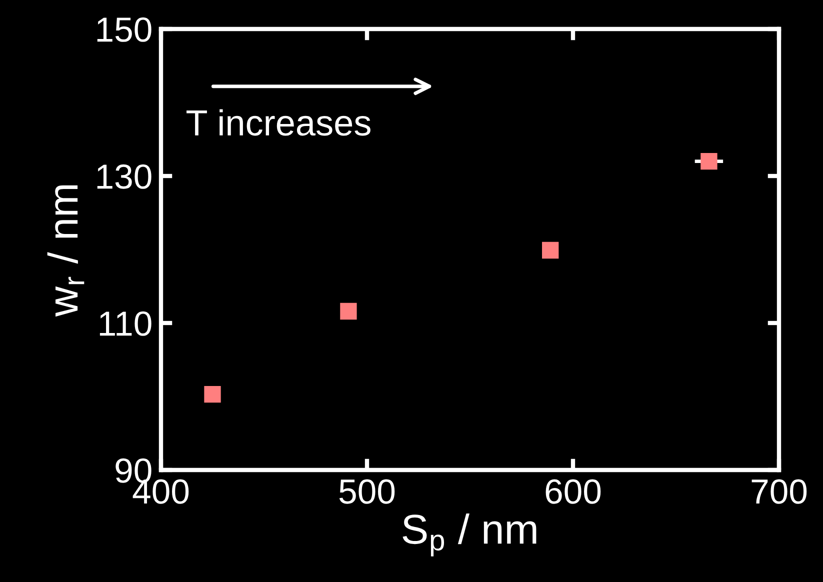 The image size is (823, 582). What do you see at coordinates (65, 251) in the screenshot?
I see `y-axis-title: w$_{r}$ / nm` at bounding box center [65, 251].